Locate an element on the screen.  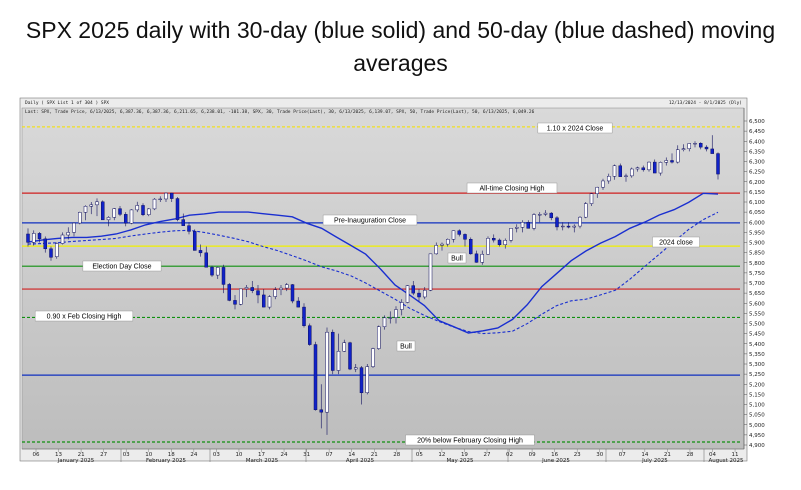
y-tick-label: 6,100 is located at coordinates (757, 203).